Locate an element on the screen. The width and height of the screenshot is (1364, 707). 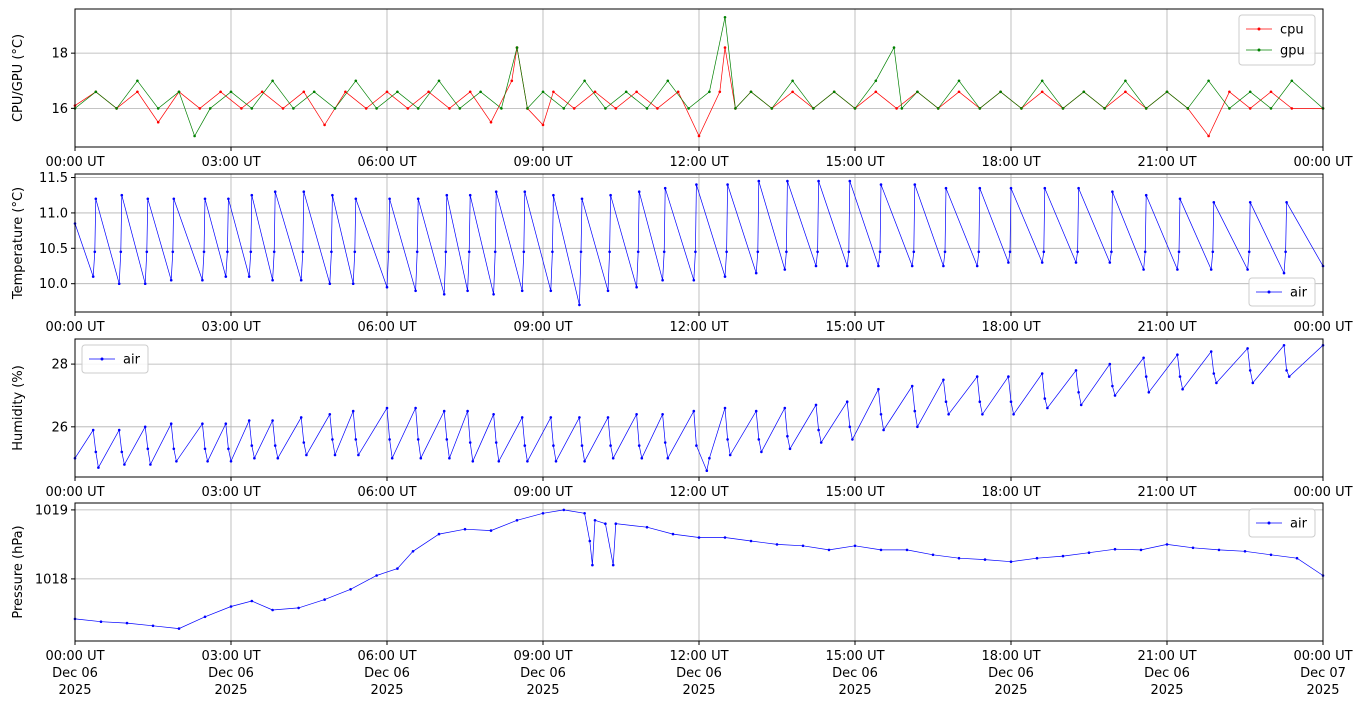
legend: air is located at coordinates (1282, 292).